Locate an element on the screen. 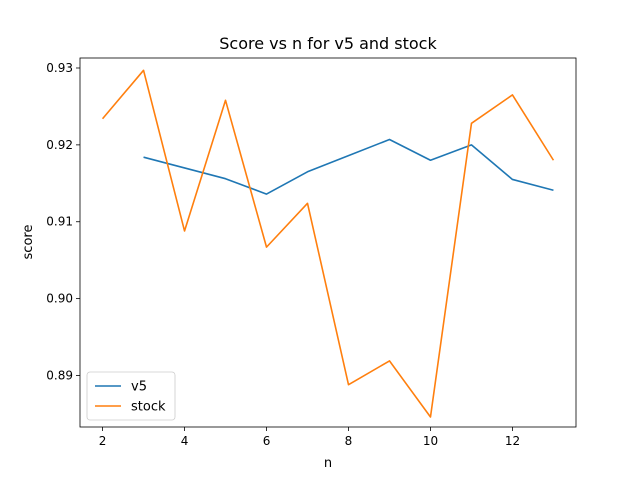 The image size is (640, 480). x-tick-label: 2 is located at coordinates (103, 441).